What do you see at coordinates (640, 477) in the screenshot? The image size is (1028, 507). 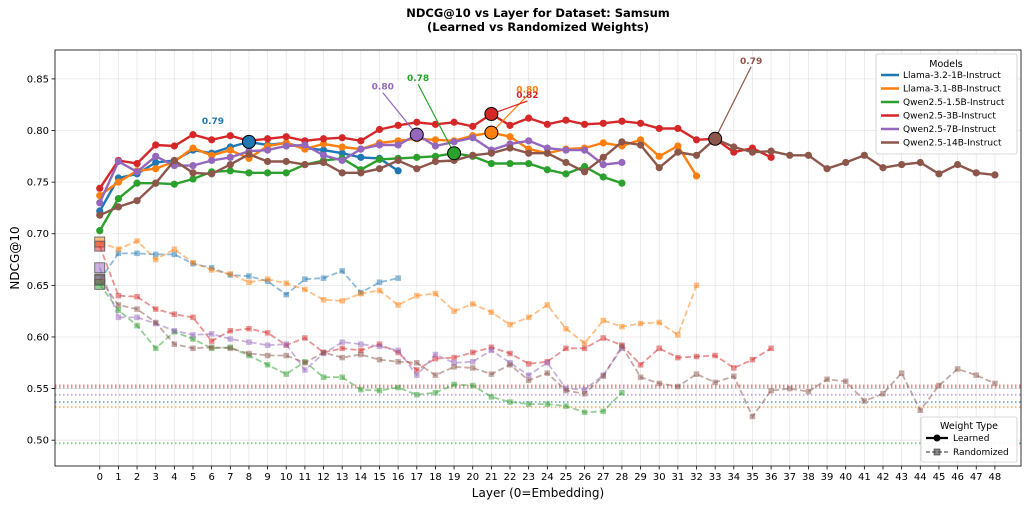 I see `x-tick-label: 29` at bounding box center [640, 477].